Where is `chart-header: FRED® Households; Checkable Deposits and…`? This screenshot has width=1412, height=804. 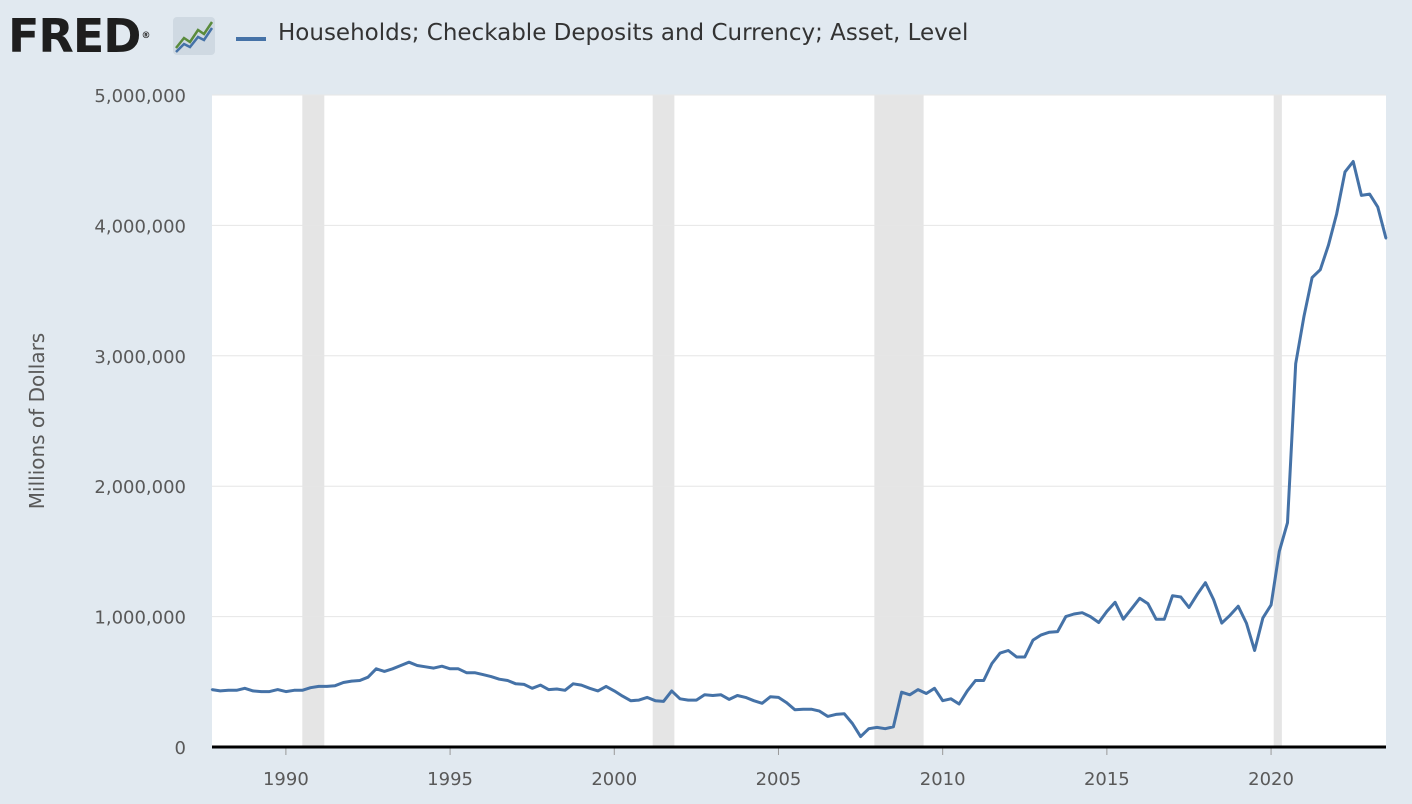
chart-header: FRED® Households; Checkable Deposits and… is located at coordinates (706, 40).